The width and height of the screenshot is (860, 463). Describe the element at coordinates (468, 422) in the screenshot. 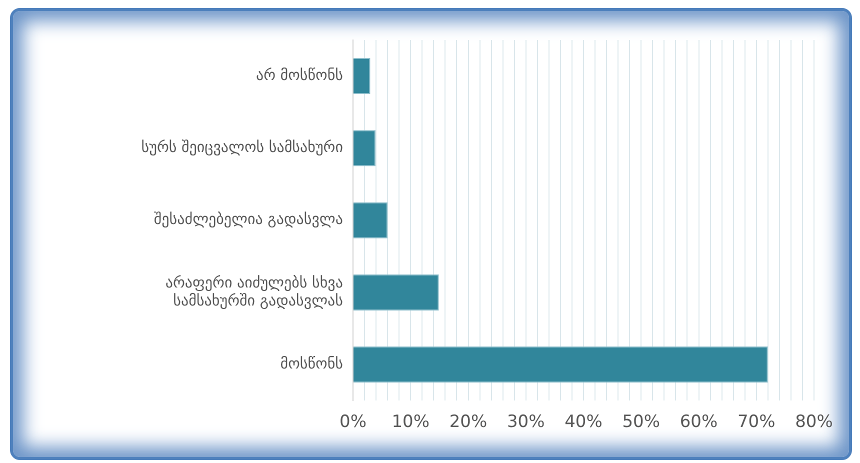

I see `x-tick-label: 20%` at that location.